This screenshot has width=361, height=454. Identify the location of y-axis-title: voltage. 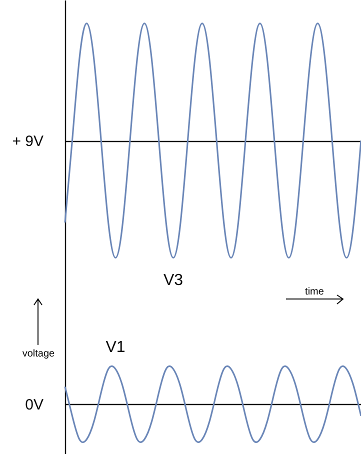
(39, 354).